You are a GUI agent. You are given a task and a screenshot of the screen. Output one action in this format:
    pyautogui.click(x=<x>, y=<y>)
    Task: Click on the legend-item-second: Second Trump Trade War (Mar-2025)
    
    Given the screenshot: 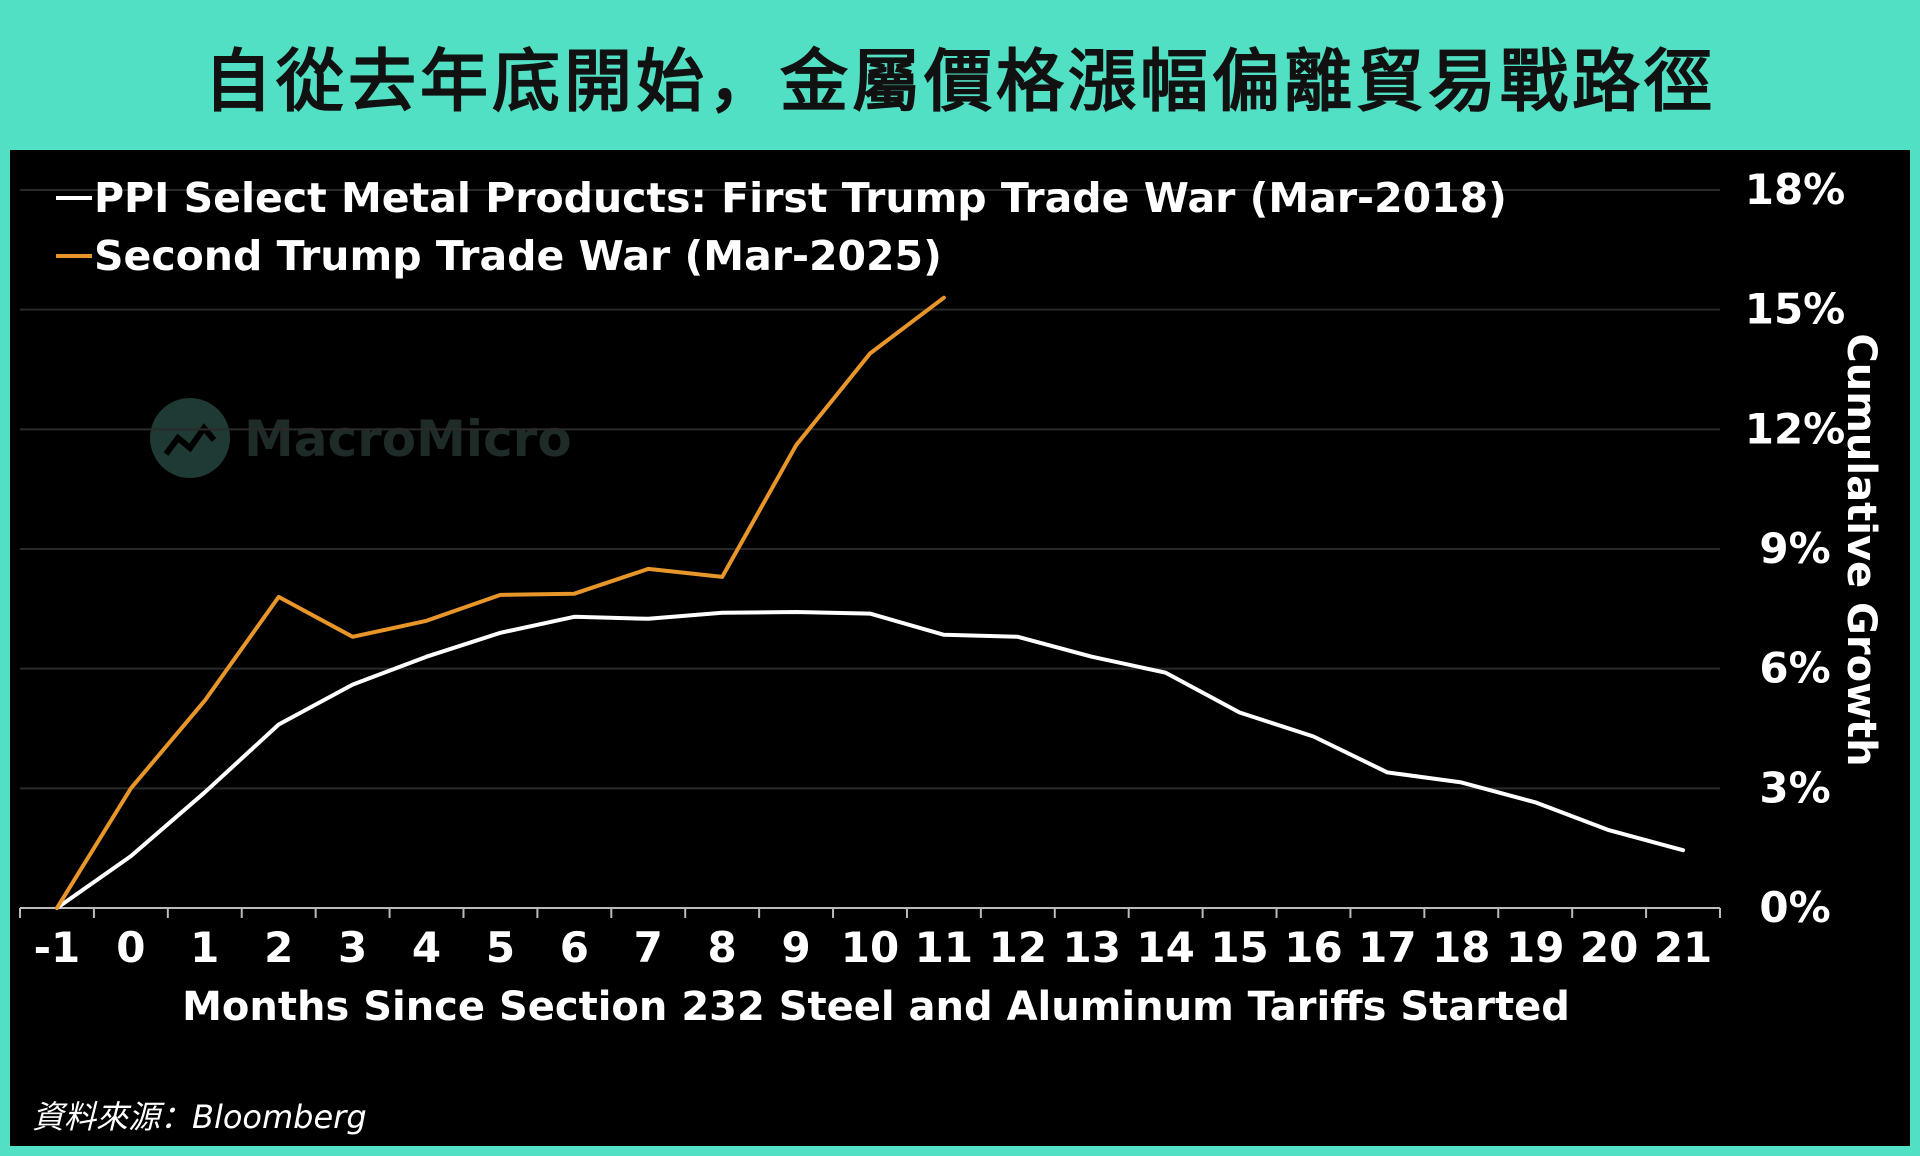 What is the action you would take?
    pyautogui.click(x=499, y=256)
    